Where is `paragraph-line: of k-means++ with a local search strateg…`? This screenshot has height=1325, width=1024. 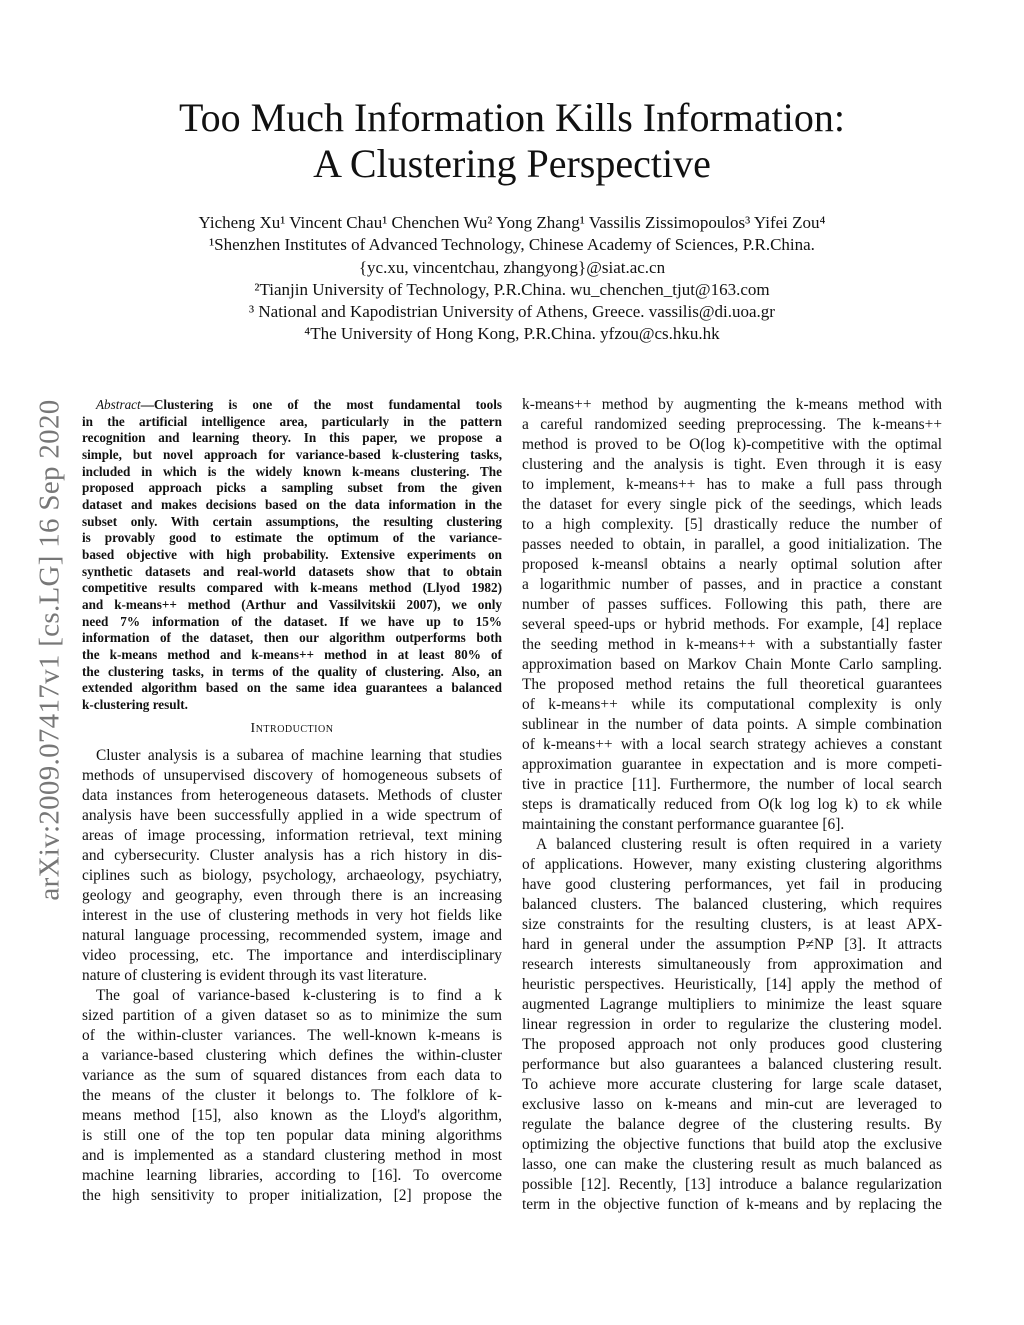
paragraph-line: of k-means++ with a local search strateg… is located at coordinates (732, 744).